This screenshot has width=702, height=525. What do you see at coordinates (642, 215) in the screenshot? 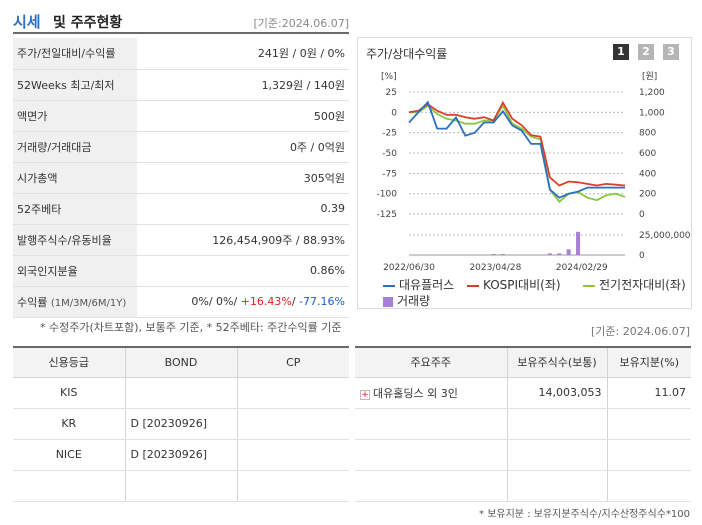
I see `right-tick-label: 0` at bounding box center [642, 215].